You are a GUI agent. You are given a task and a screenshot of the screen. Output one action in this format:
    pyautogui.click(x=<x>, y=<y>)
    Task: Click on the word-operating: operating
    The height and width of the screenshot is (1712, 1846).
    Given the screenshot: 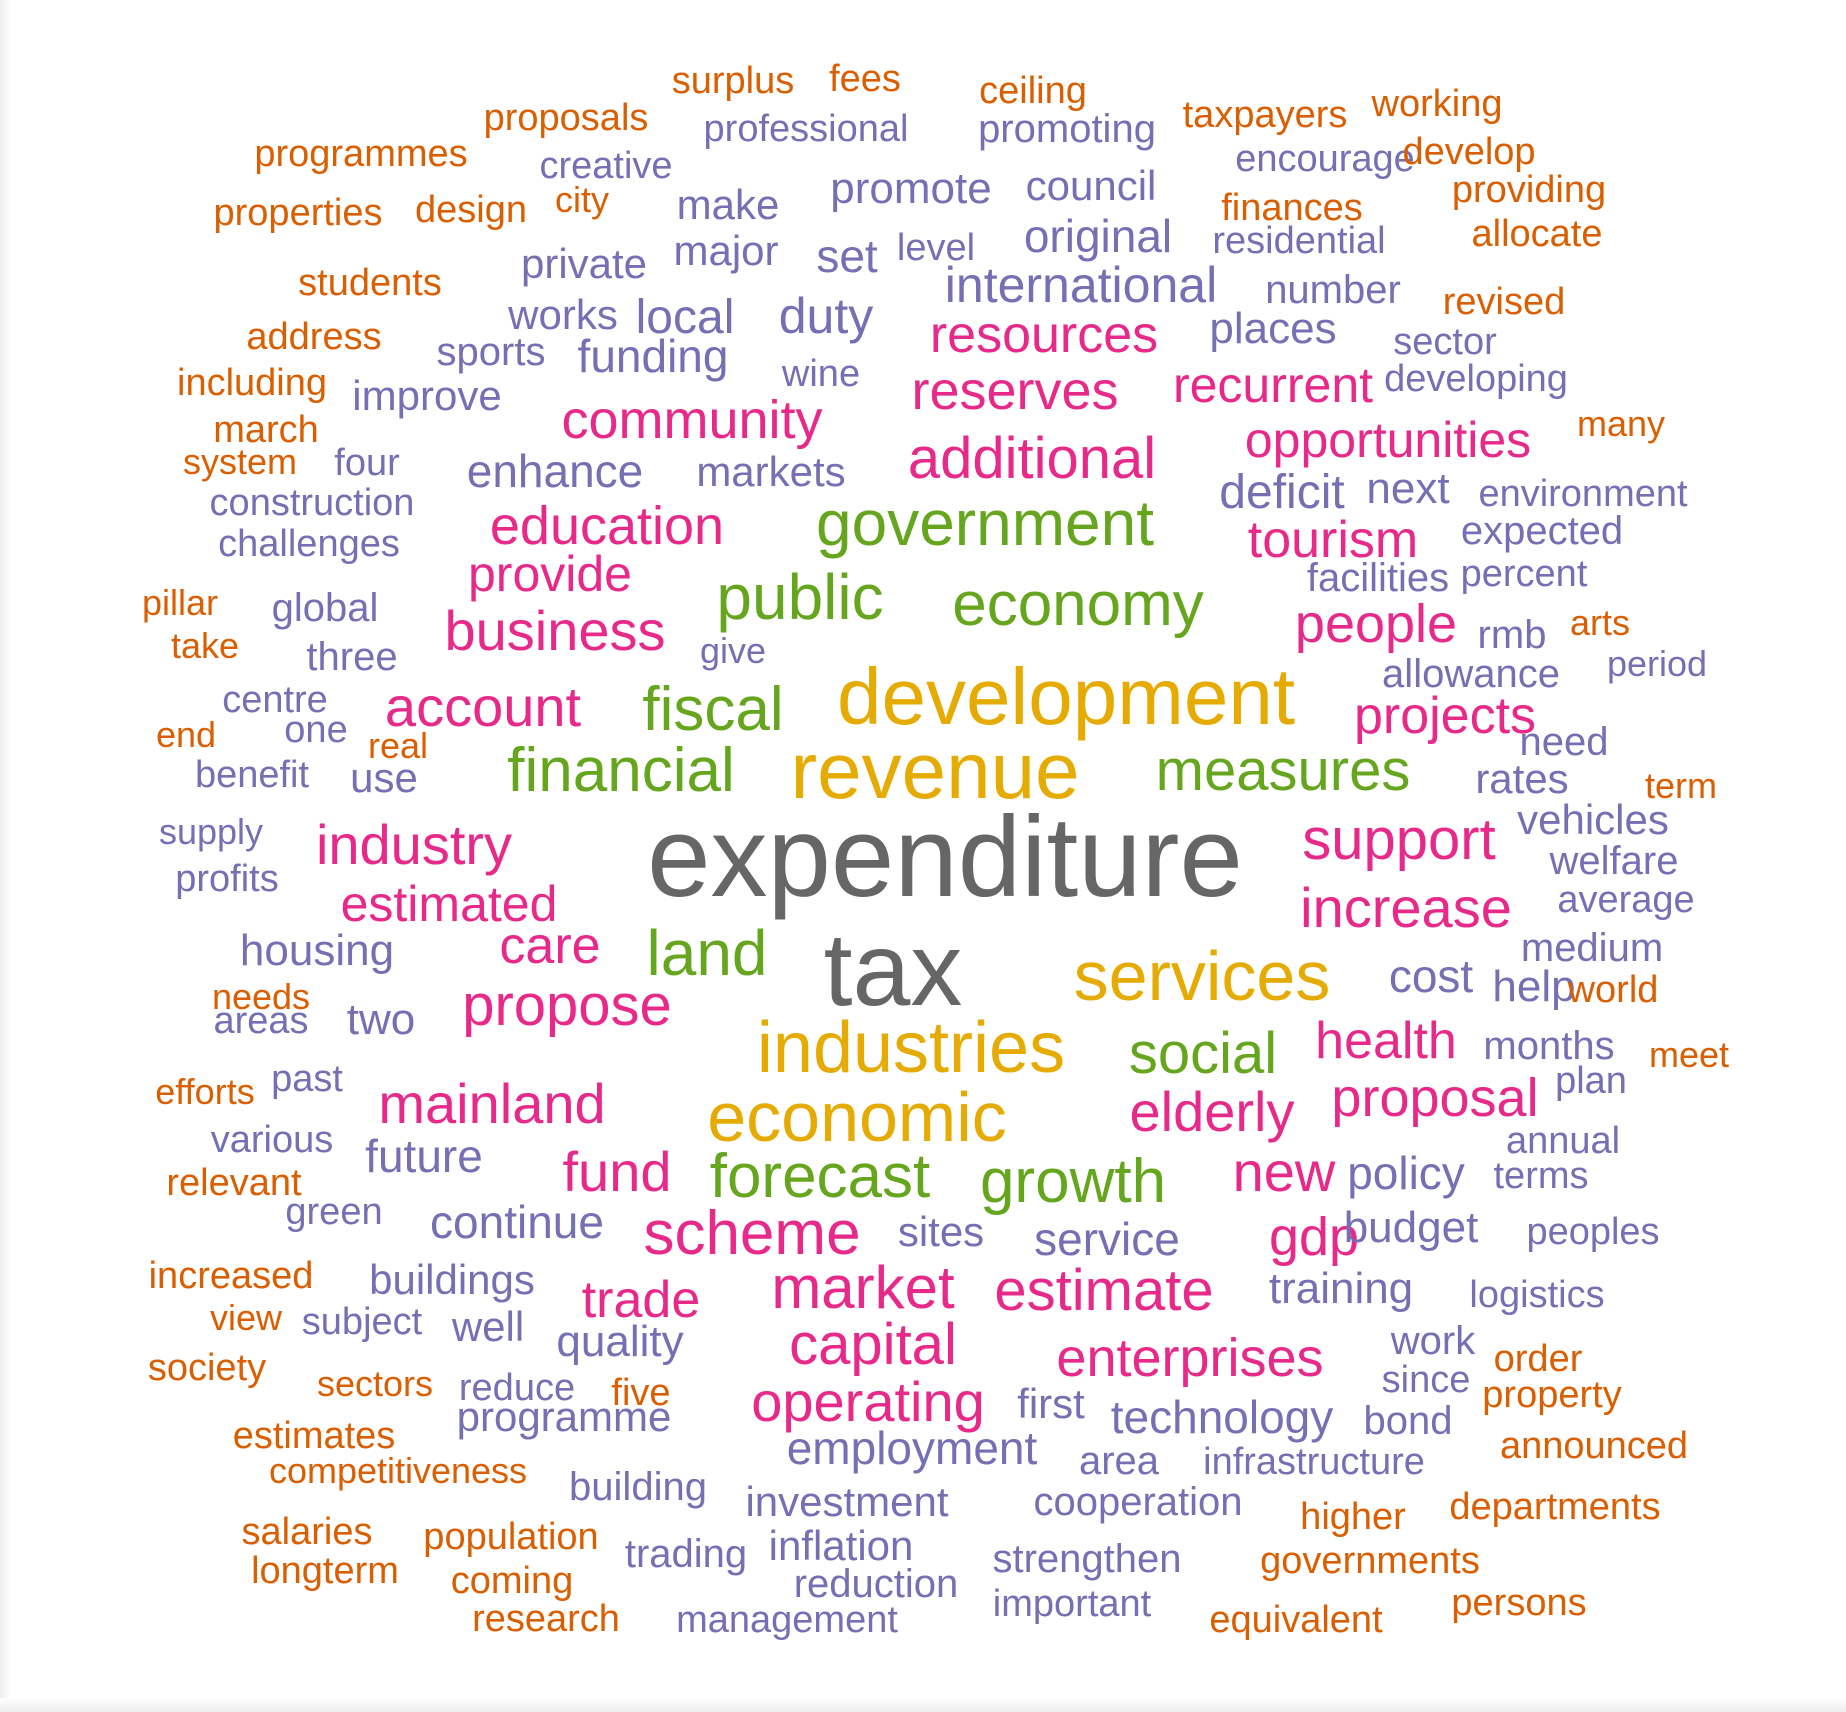 What is the action you would take?
    pyautogui.click(x=868, y=1401)
    